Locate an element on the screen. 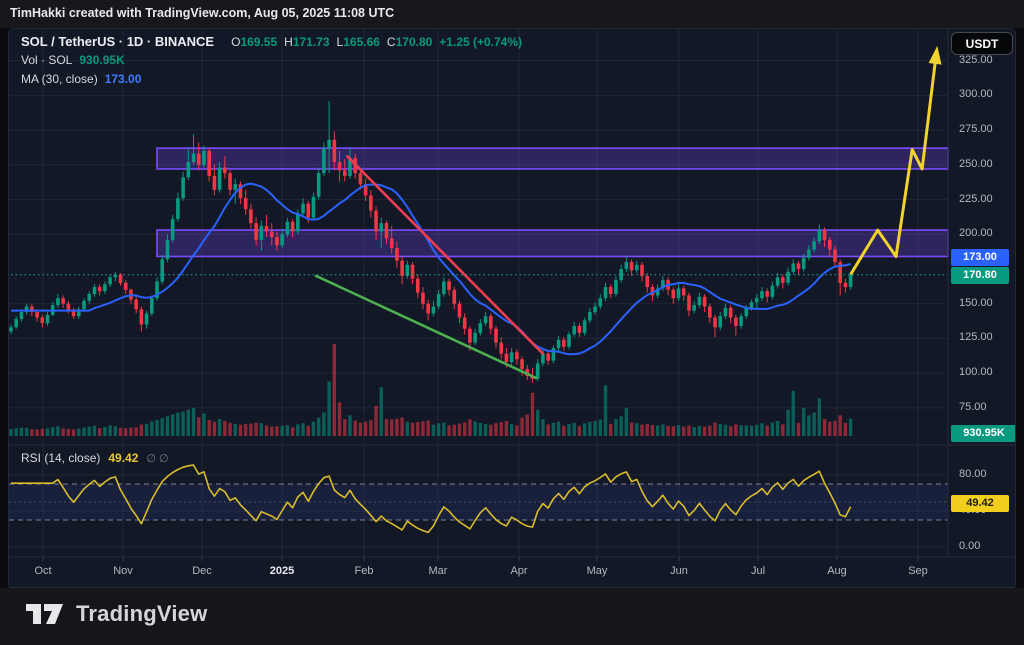 The height and width of the screenshot is (645, 1024). open-label: O is located at coordinates (236, 42).